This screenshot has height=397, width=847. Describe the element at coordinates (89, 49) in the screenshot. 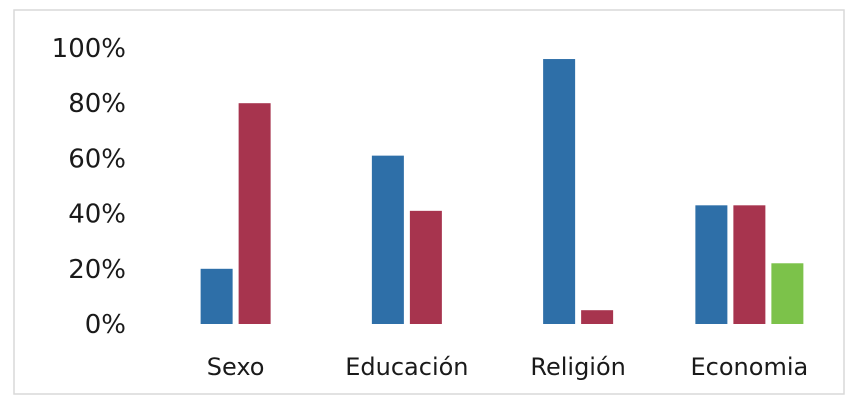

I see `y-tick-label: 100%` at that location.